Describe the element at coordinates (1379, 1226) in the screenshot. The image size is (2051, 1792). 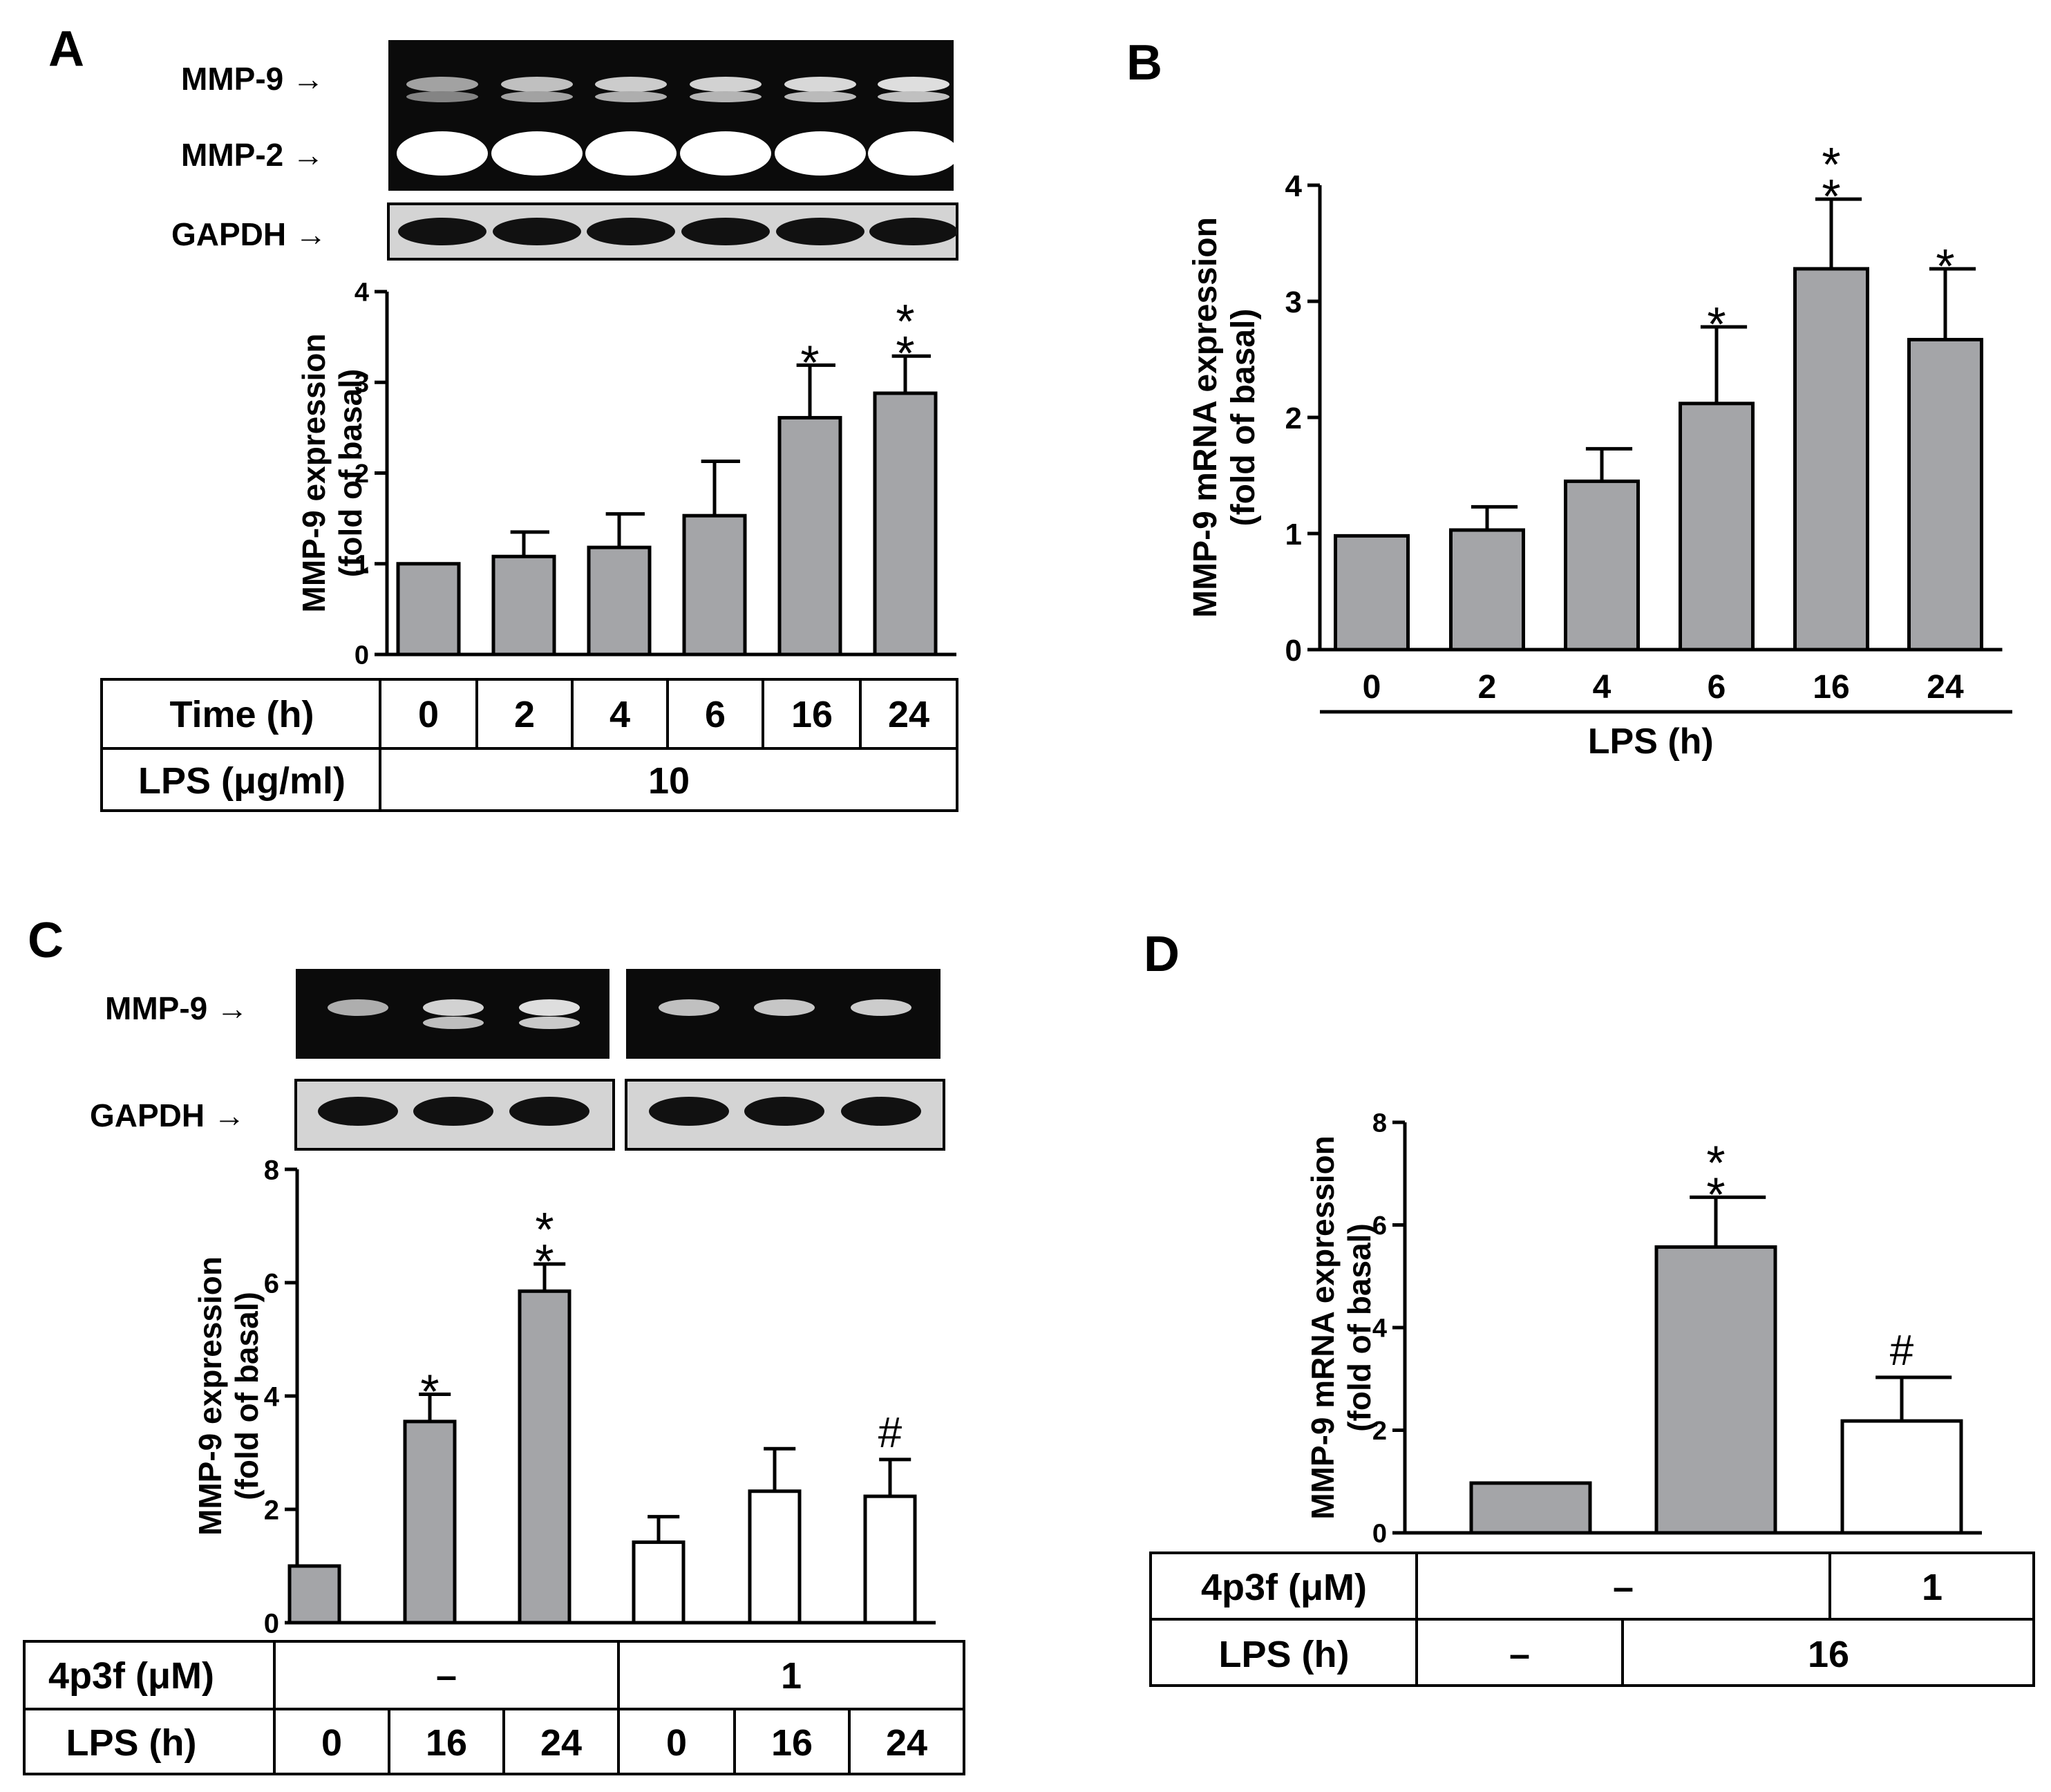
I see `y-tick-label: 6` at that location.